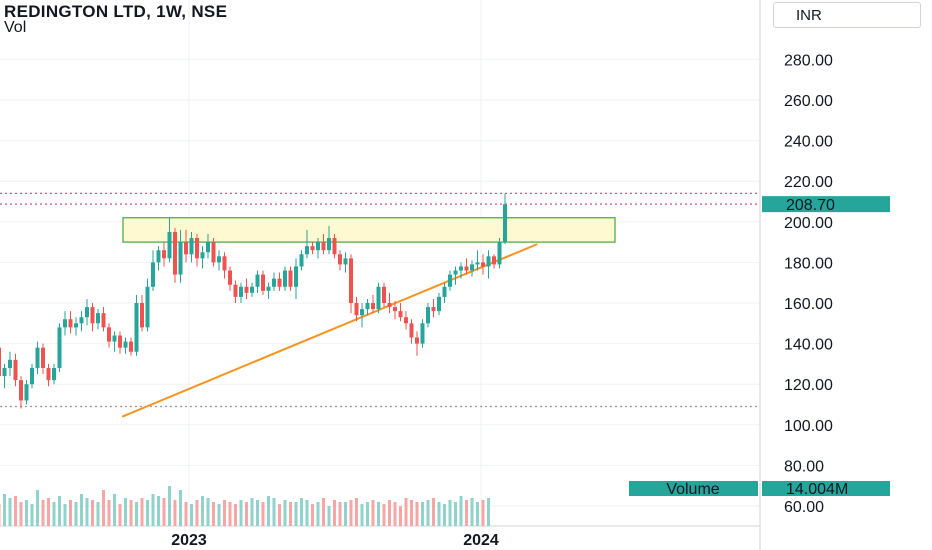 Image resolution: width=932 pixels, height=550 pixels. Describe the element at coordinates (369, 230) in the screenshot. I see `resistance-zone` at that location.